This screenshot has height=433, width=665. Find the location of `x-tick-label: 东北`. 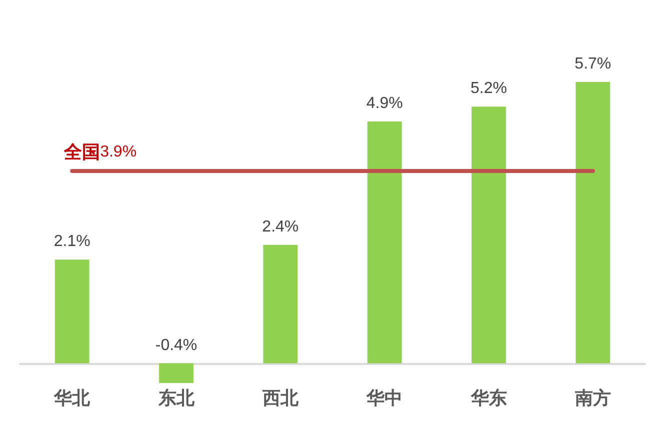

x-tick-label: 东北 is located at coordinates (176, 398).